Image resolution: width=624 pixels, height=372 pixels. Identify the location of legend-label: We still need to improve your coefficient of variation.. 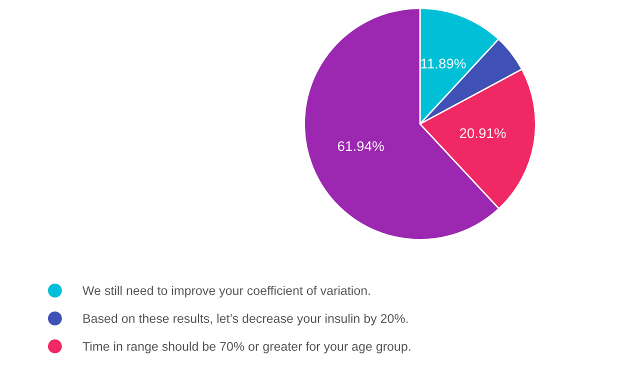
(226, 292).